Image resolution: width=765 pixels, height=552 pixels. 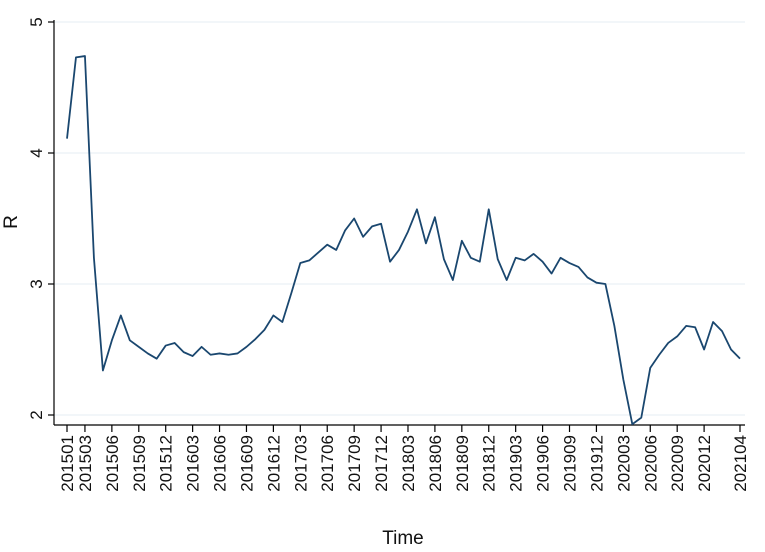 I want to click on x-tick-label: 201809, so click(x=462, y=463).